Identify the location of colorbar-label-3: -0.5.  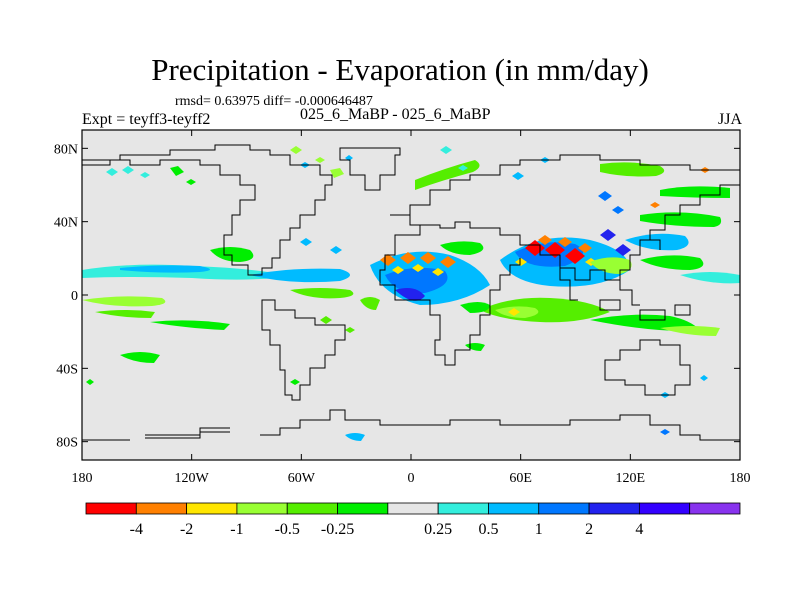
(287, 529).